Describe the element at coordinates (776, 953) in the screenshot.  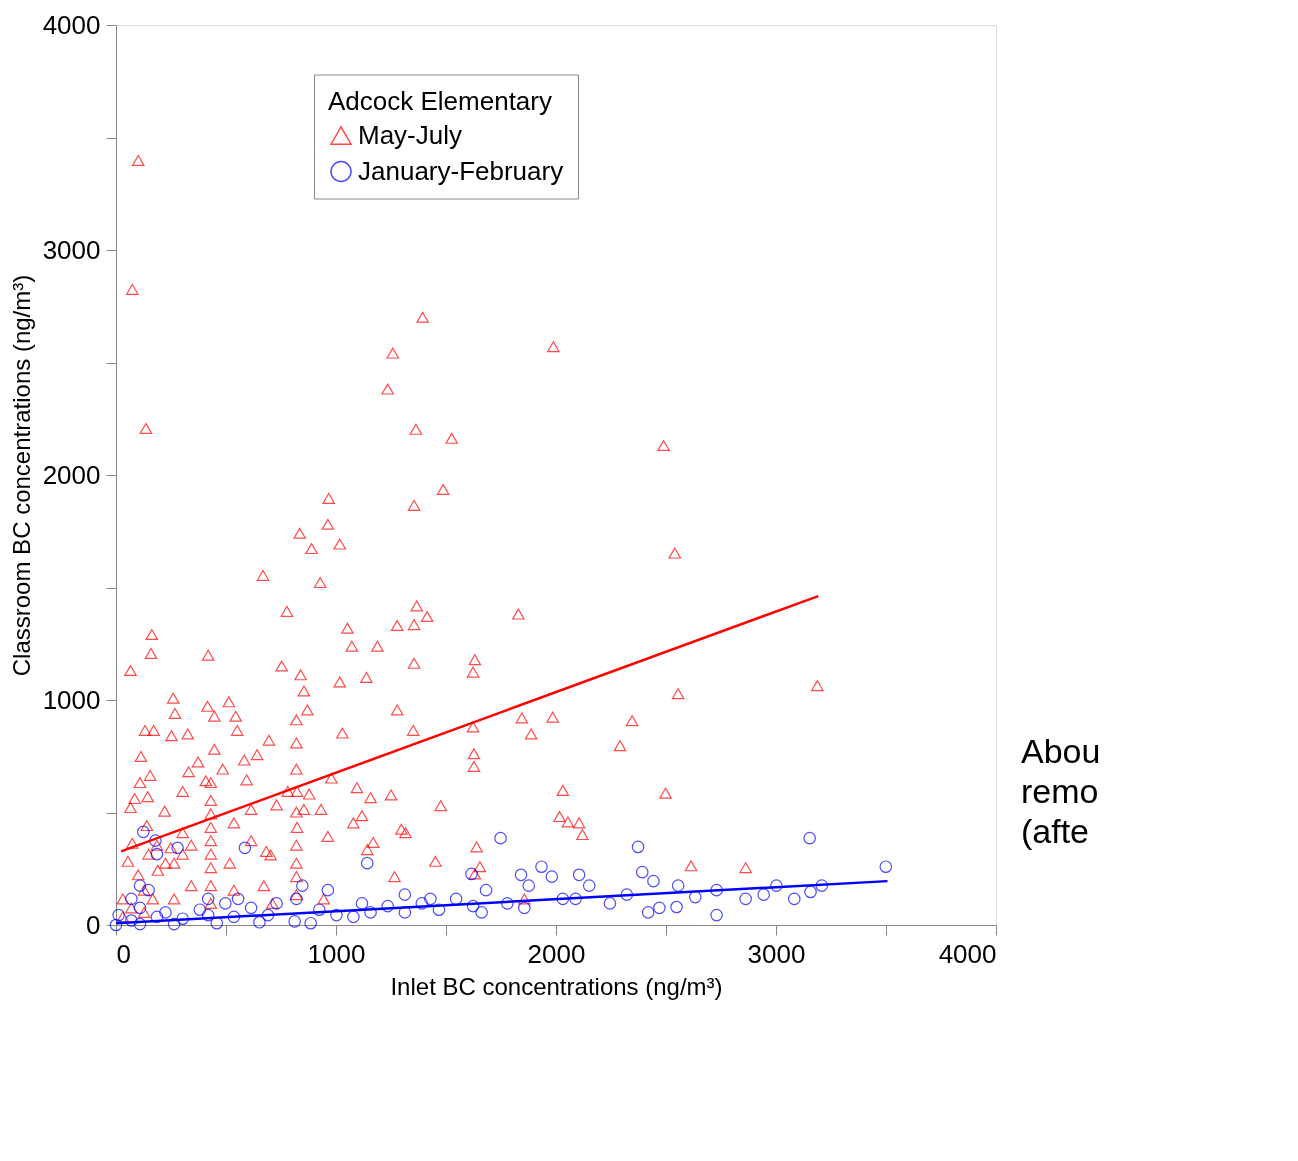
I see `x-tick-label: 3000` at that location.